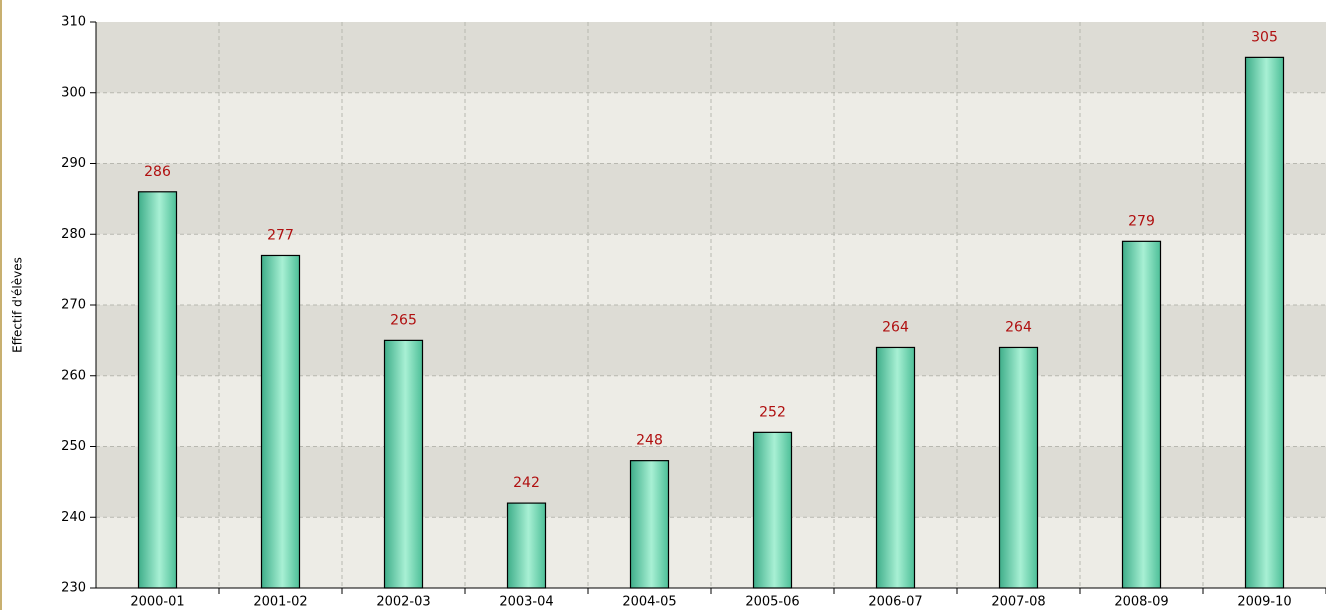 Image resolution: width=1326 pixels, height=610 pixels. What do you see at coordinates (280, 602) in the screenshot?
I see `x-tick-label: 2001-02` at bounding box center [280, 602].